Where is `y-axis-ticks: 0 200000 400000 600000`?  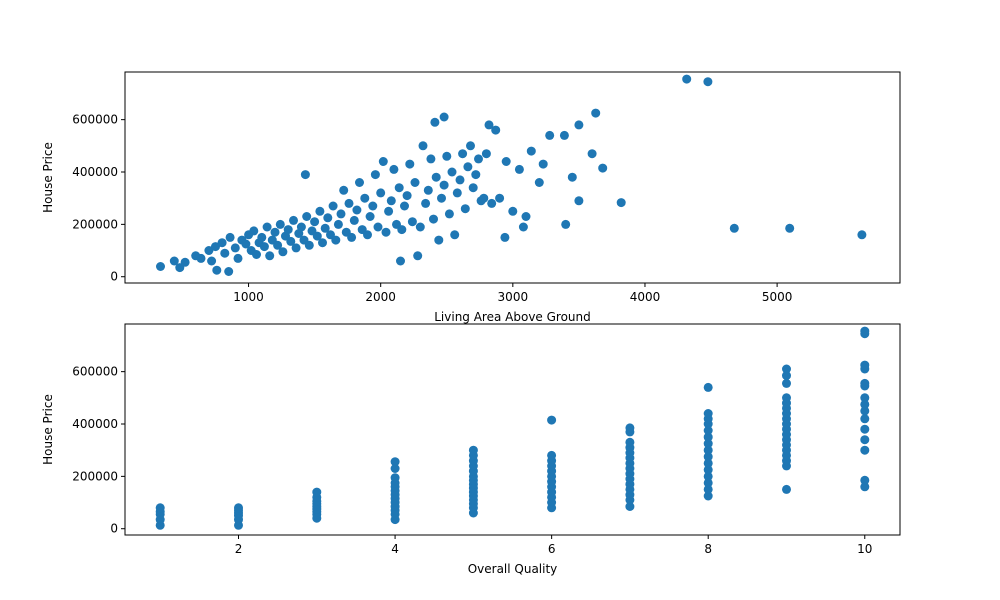 y-axis-ticks: 0 200000 400000 600000 is located at coordinates (98, 198).